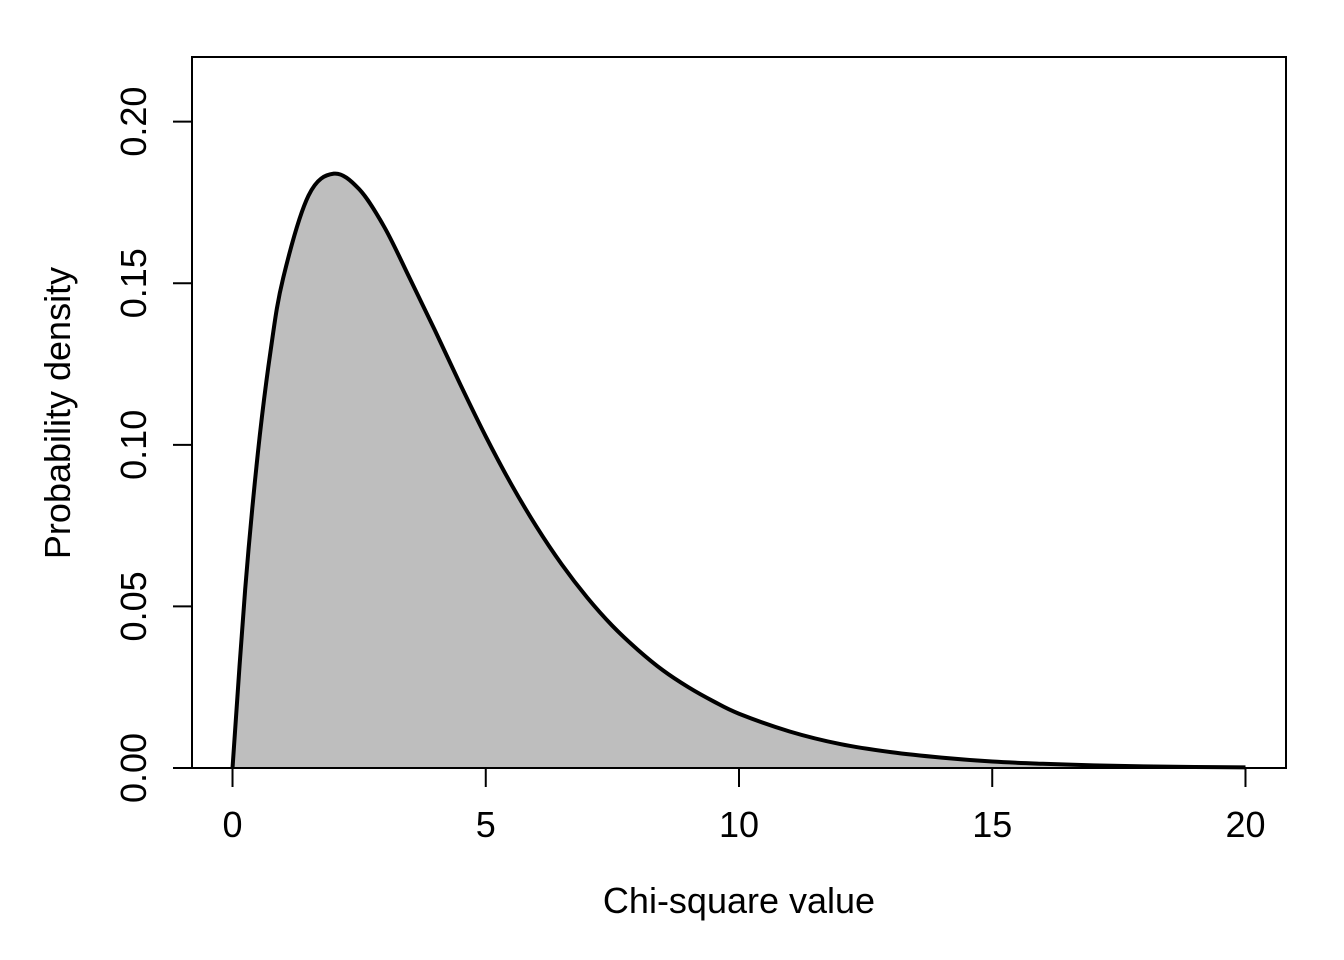 This screenshot has height=960, width=1344. What do you see at coordinates (486, 824) in the screenshot?
I see `x-tick-label: 5` at bounding box center [486, 824].